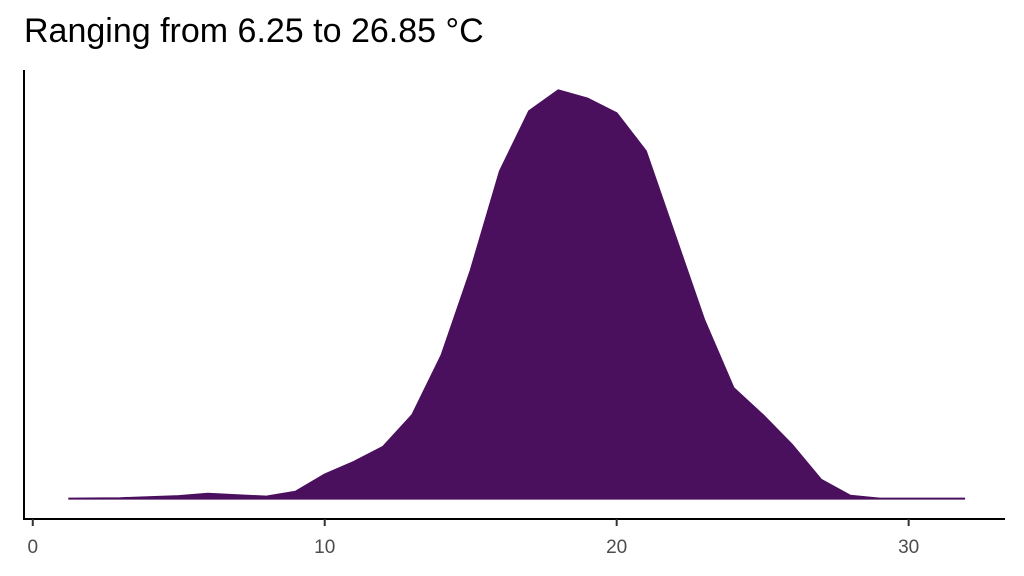  I want to click on x-tick-label: 10, so click(324, 547).